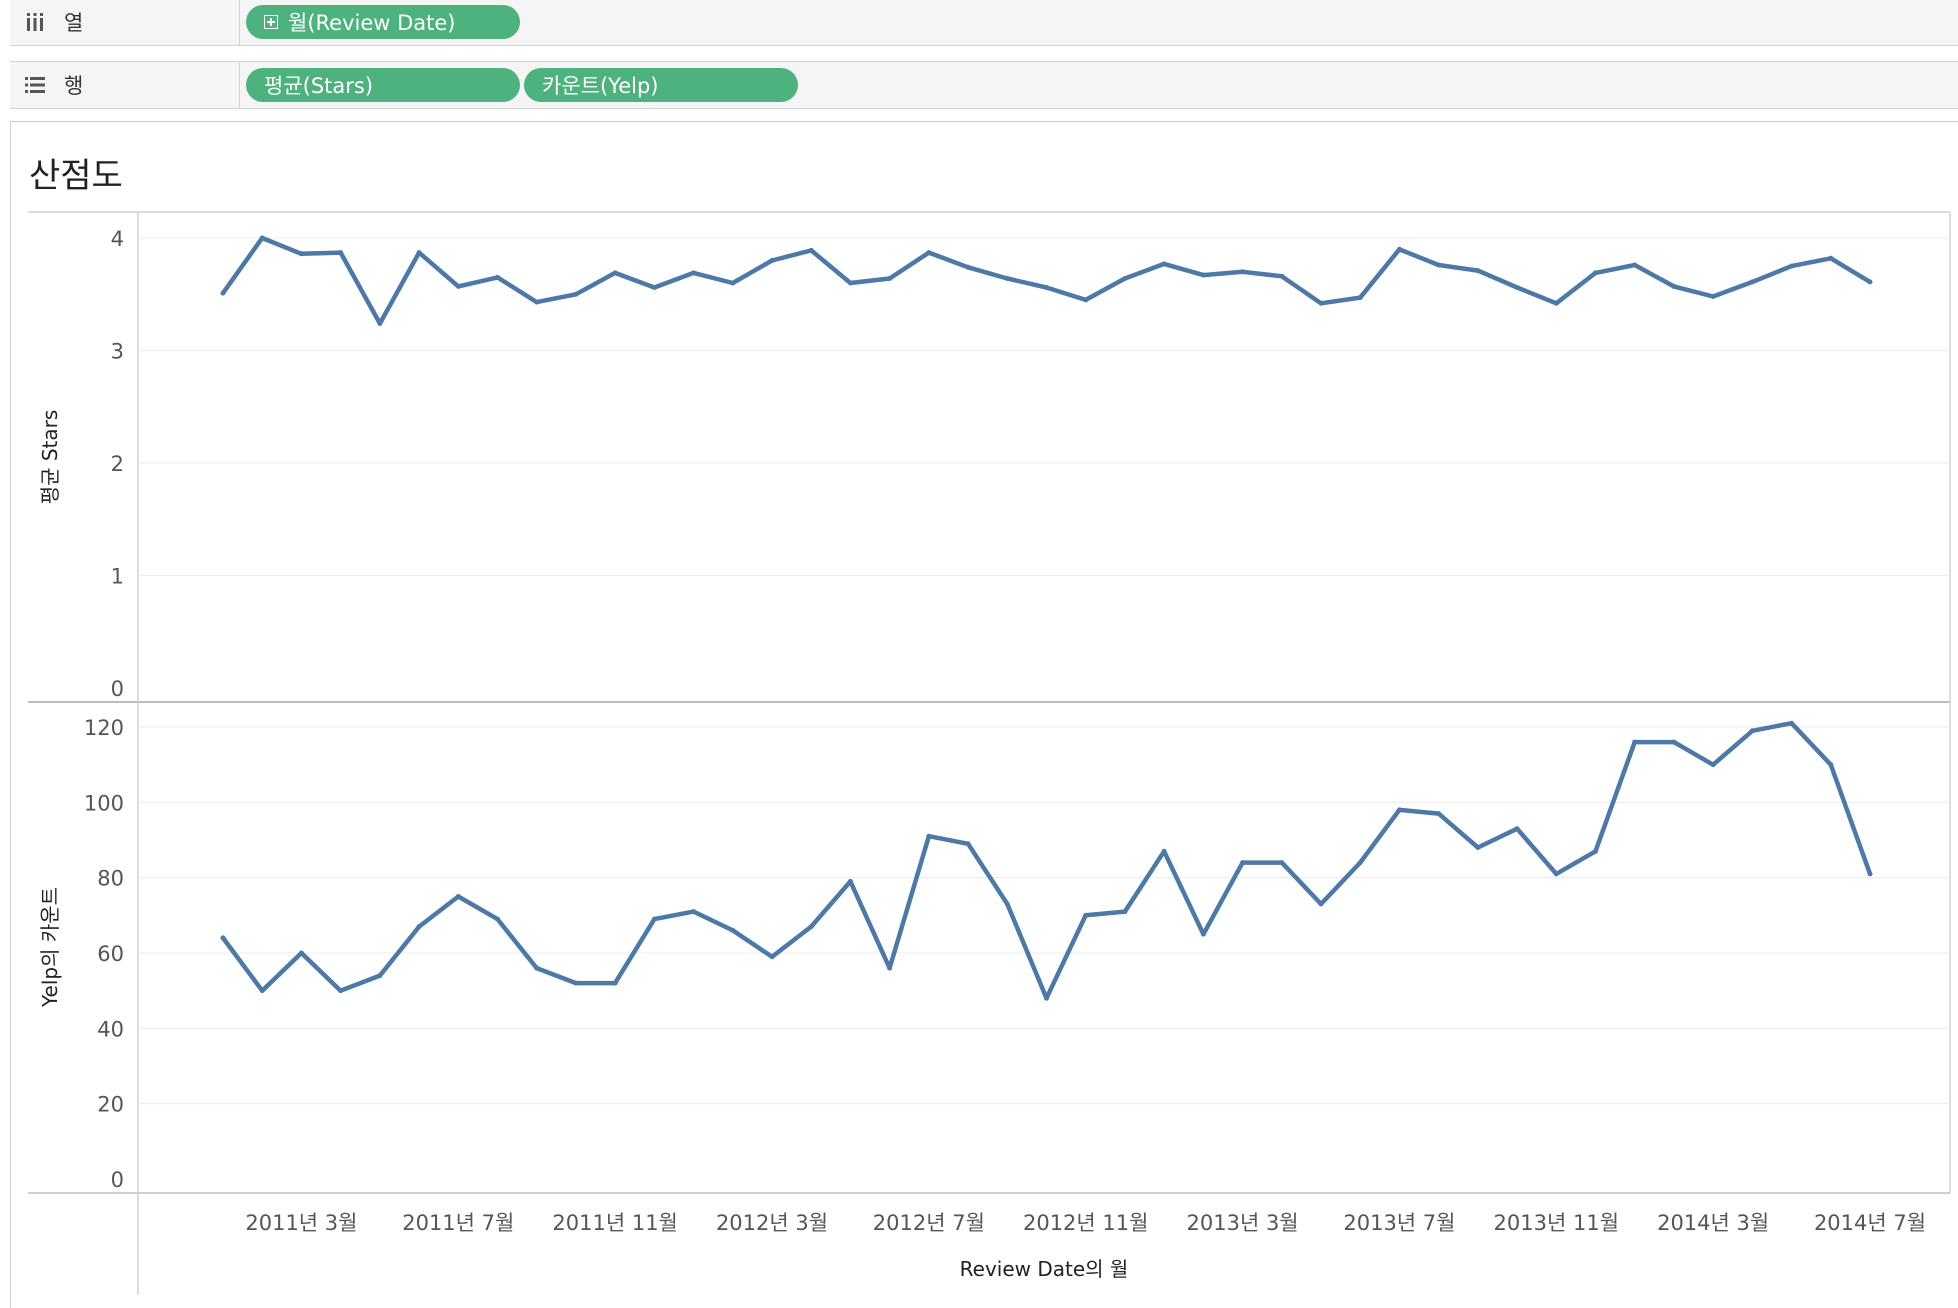 The image size is (1958, 1308). Describe the element at coordinates (74, 23) in the screenshot. I see `columns-shelf-title: 열` at that location.